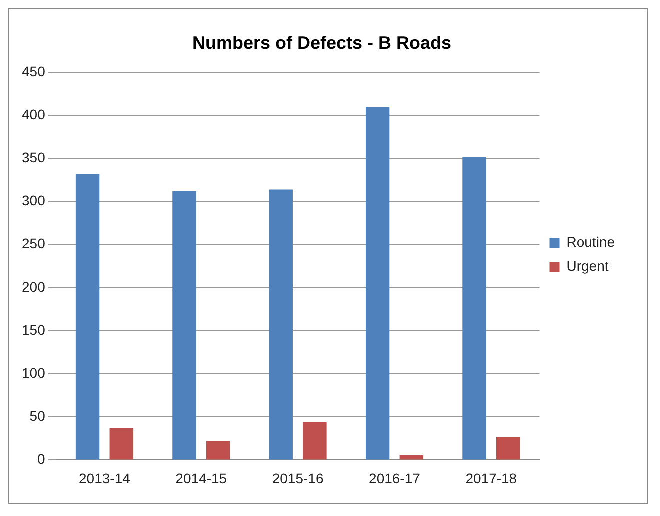  I want to click on legend-label: Urgent, so click(587, 266).